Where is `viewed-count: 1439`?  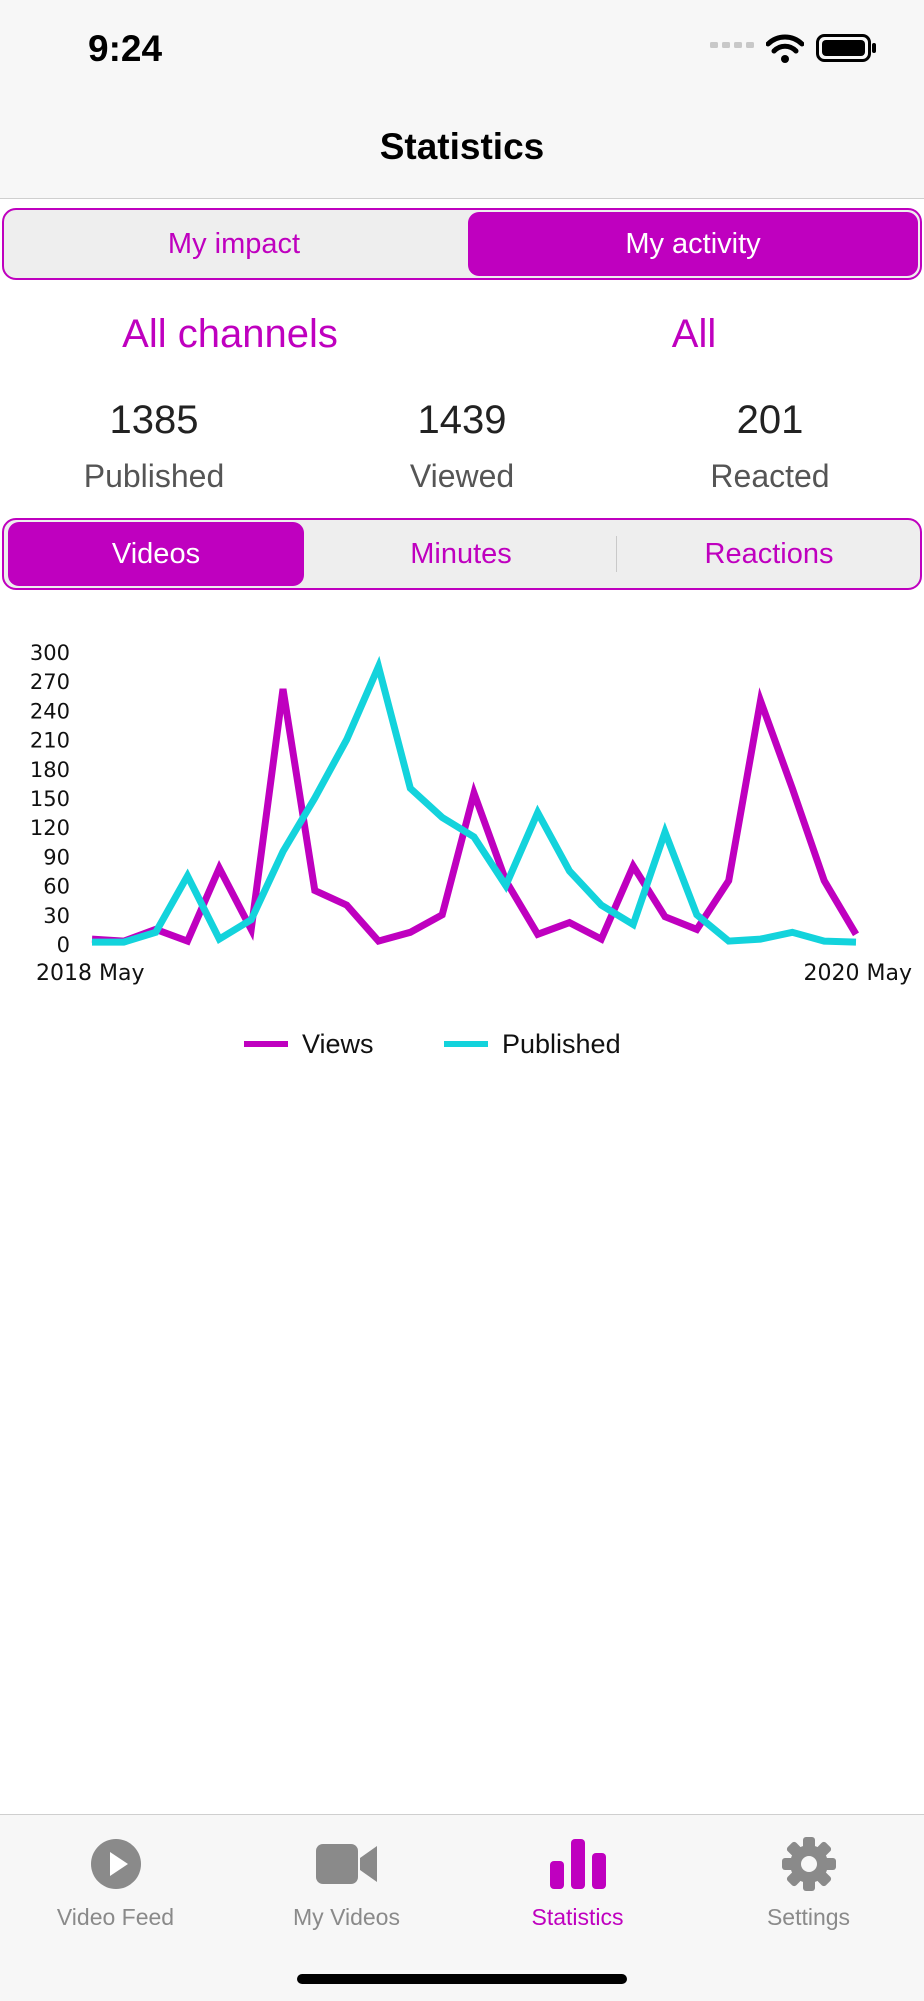 viewed-count: 1439 is located at coordinates (462, 420).